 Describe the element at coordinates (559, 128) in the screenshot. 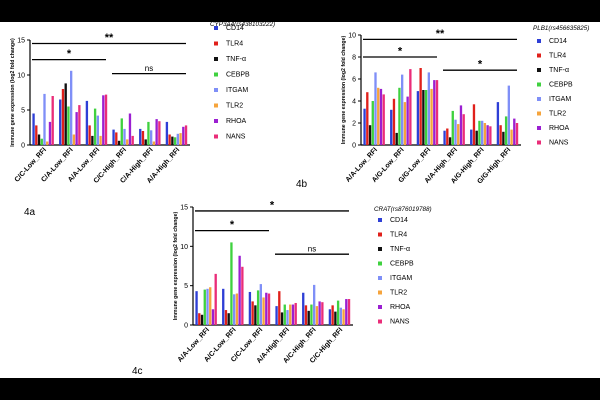

I see `legend-entry: RHOA` at that location.